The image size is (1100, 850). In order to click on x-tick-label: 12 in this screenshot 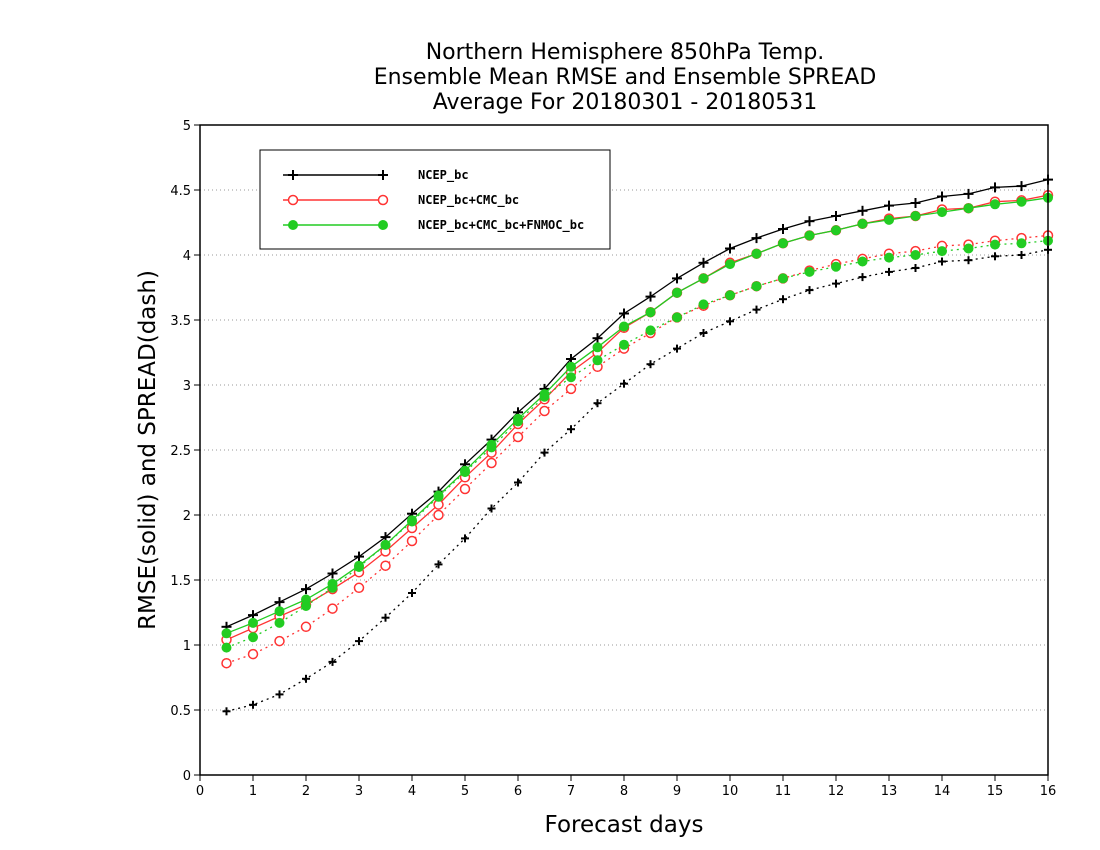, I will do `click(836, 791)`.